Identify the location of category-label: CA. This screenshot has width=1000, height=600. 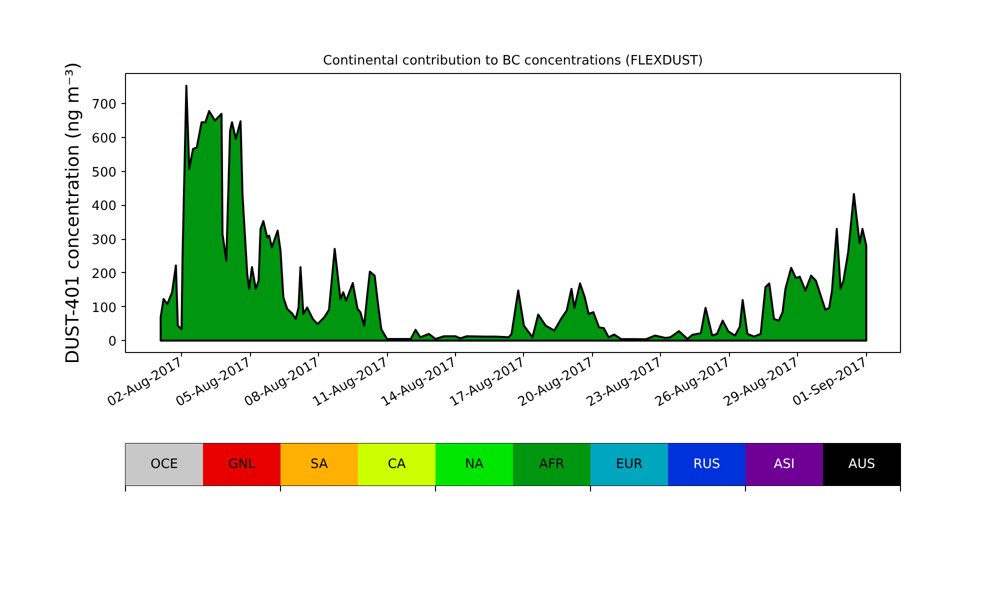
(397, 464).